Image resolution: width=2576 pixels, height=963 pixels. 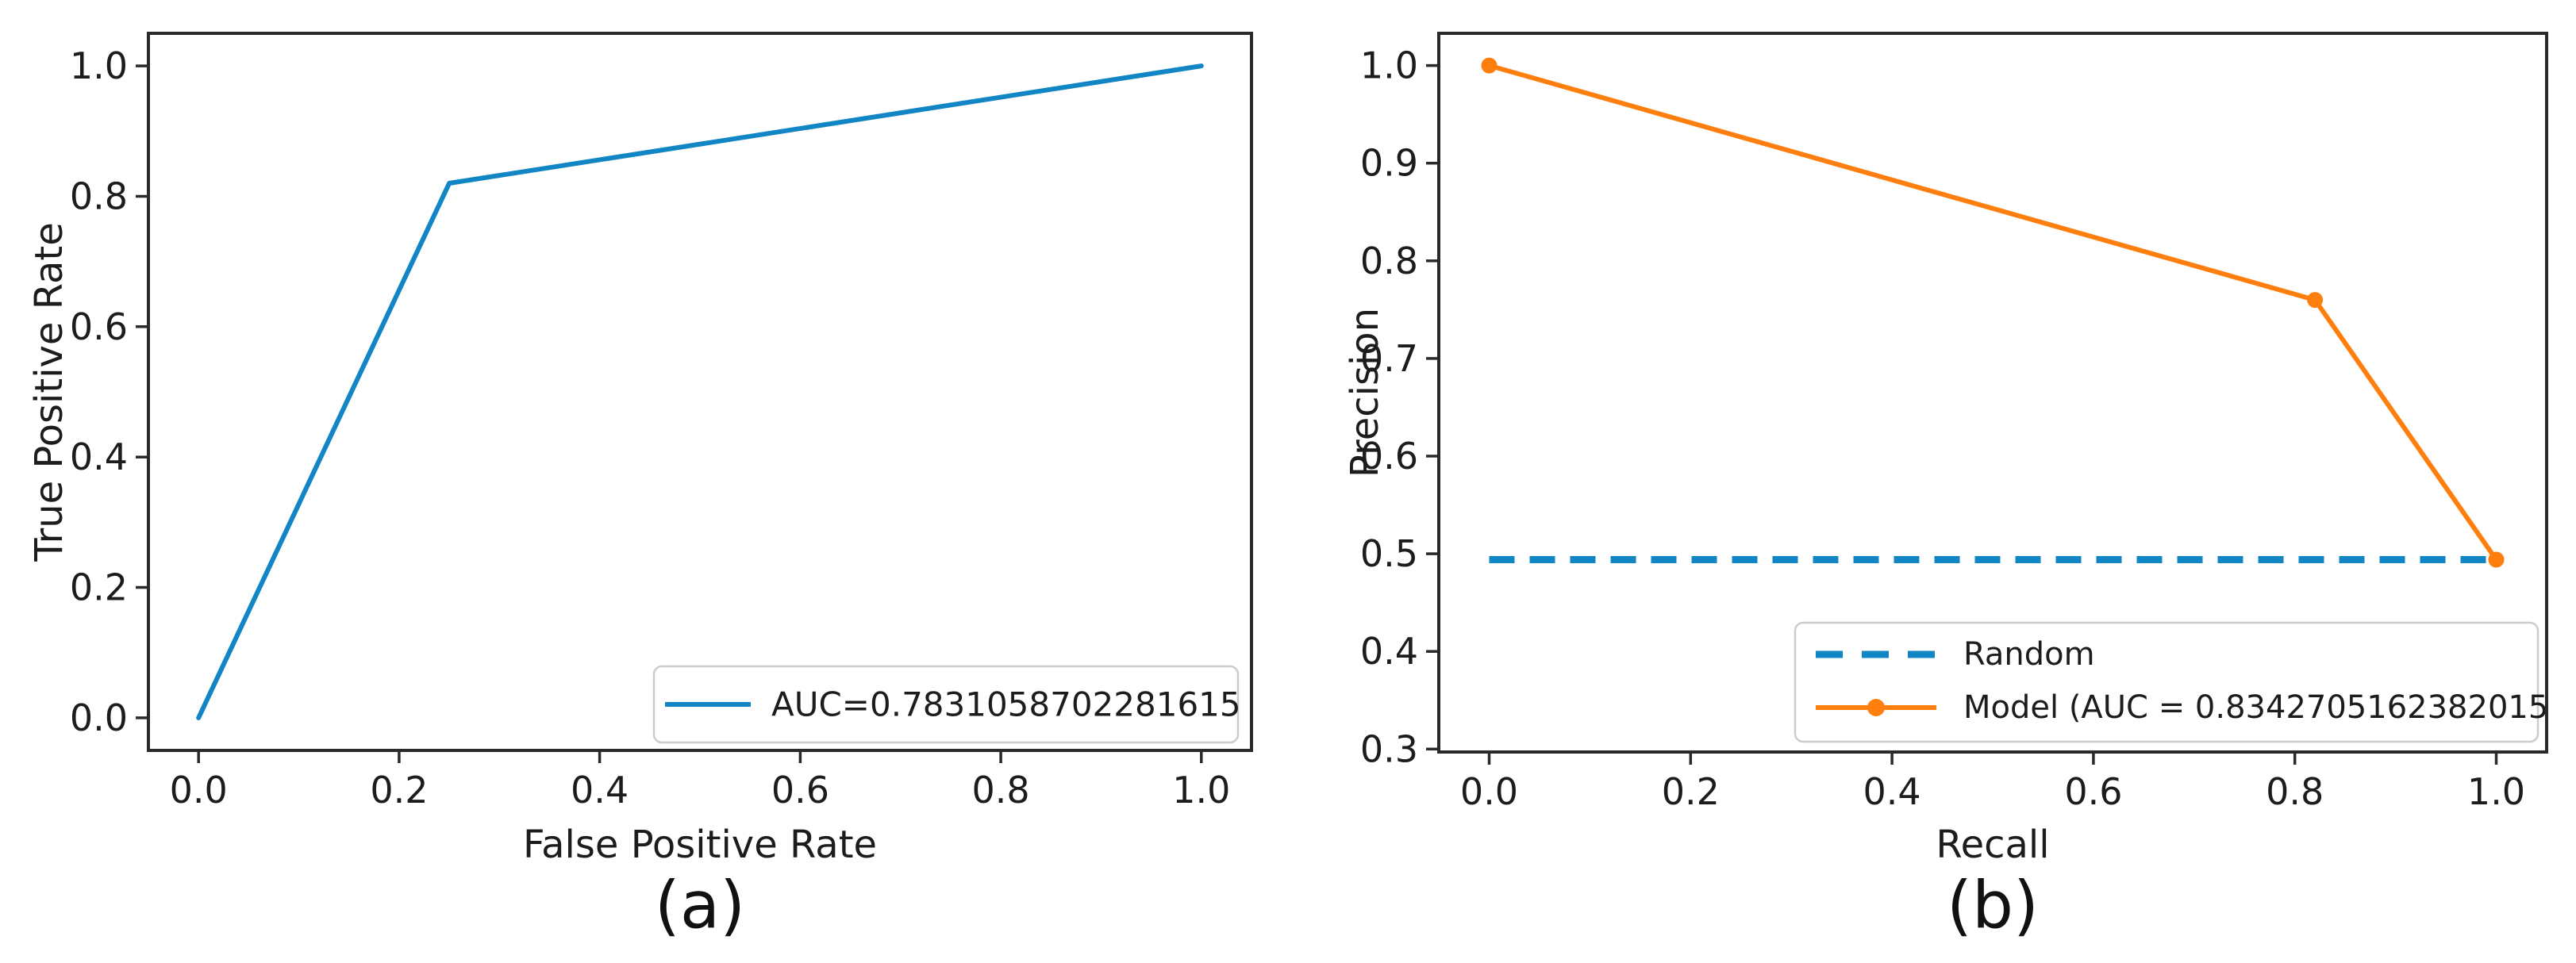 What do you see at coordinates (1389, 163) in the screenshot?
I see `y-tick-label: 0.9` at bounding box center [1389, 163].